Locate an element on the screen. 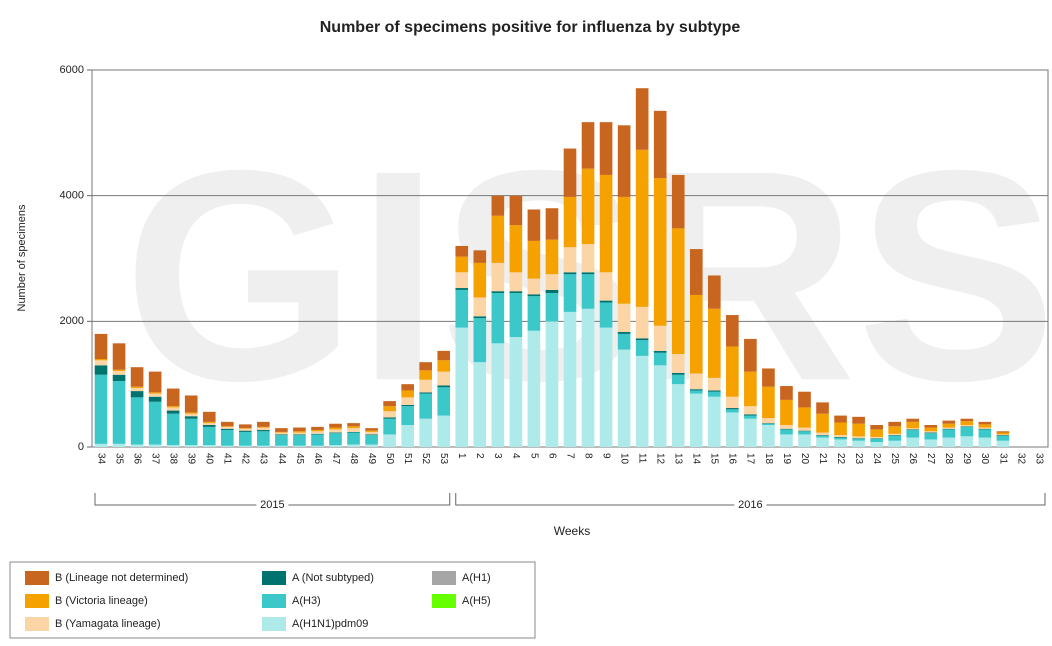 The height and width of the screenshot is (646, 1052). y-tick-label: 2000 is located at coordinates (72, 321).